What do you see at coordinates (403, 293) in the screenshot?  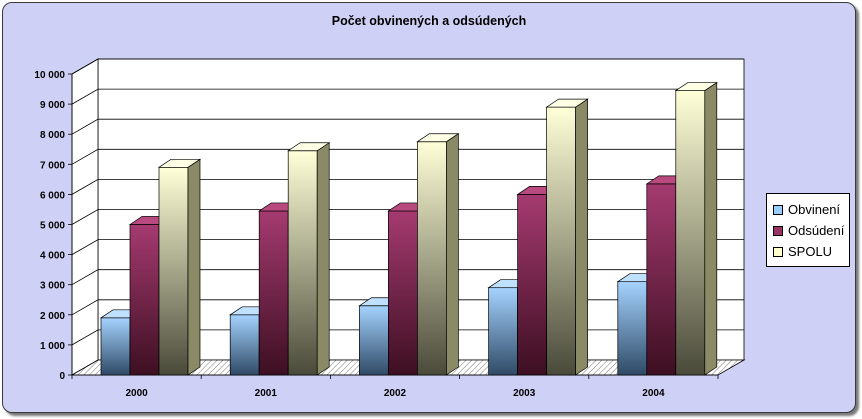 I see `bar-Odsúdení-2002` at bounding box center [403, 293].